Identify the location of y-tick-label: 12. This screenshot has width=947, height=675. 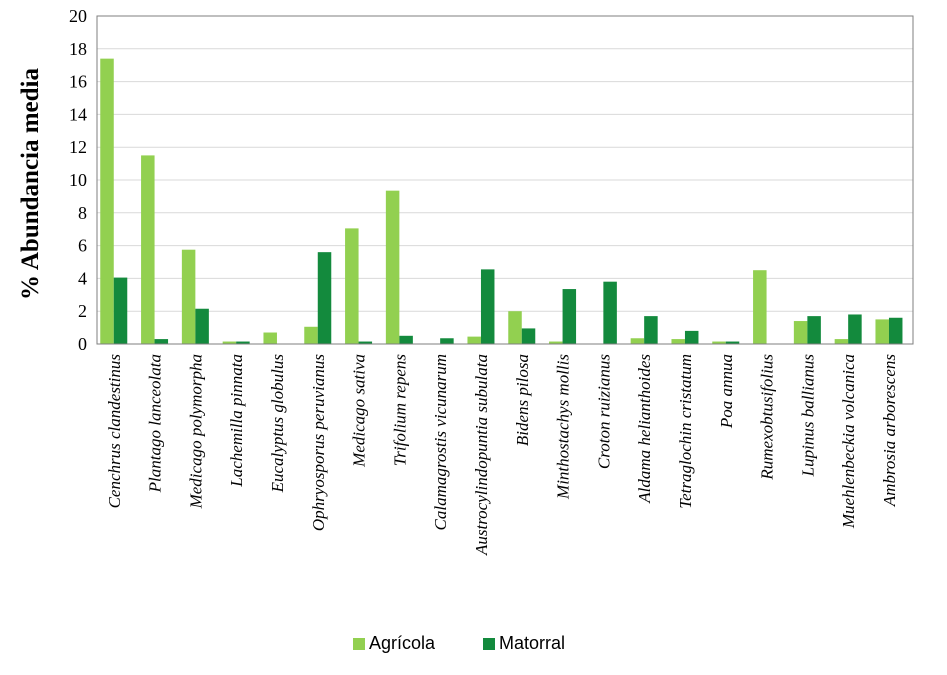
(78, 147).